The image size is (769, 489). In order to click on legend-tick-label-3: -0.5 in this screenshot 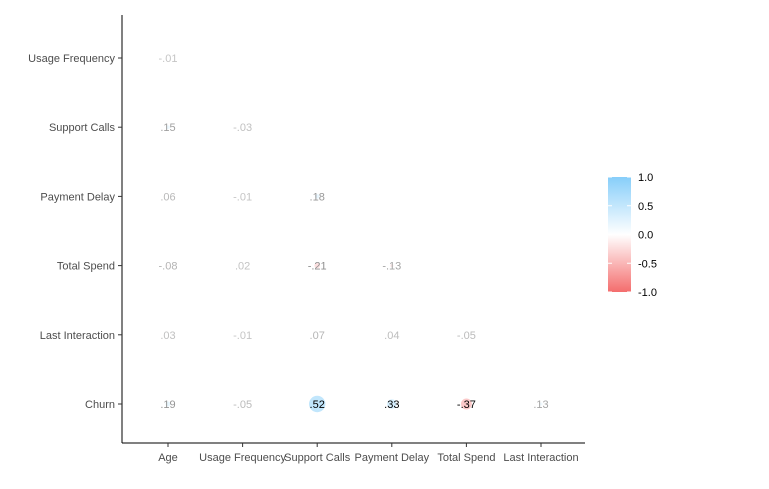, I will do `click(647, 264)`.